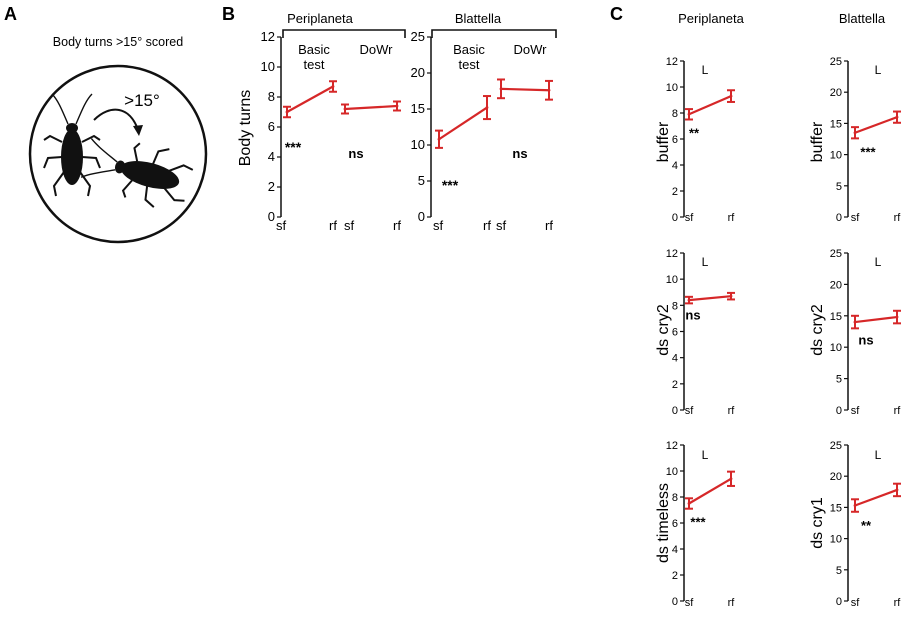 This screenshot has width=913, height=618. I want to click on panel-a-letter: A, so click(10, 14).